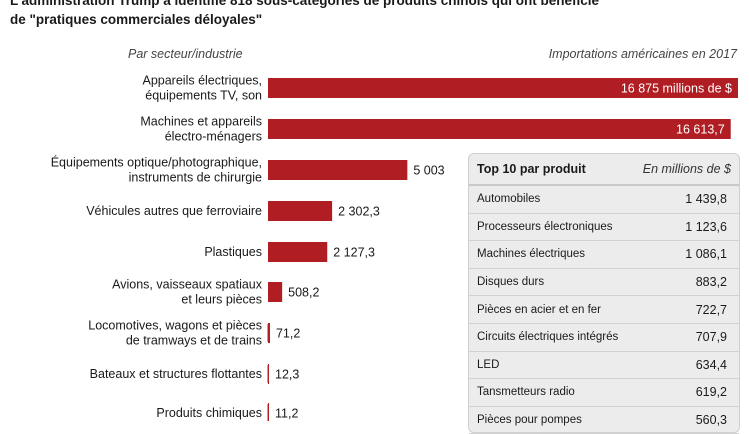  I want to click on category-label: instruments de chirurgie, so click(195, 178).